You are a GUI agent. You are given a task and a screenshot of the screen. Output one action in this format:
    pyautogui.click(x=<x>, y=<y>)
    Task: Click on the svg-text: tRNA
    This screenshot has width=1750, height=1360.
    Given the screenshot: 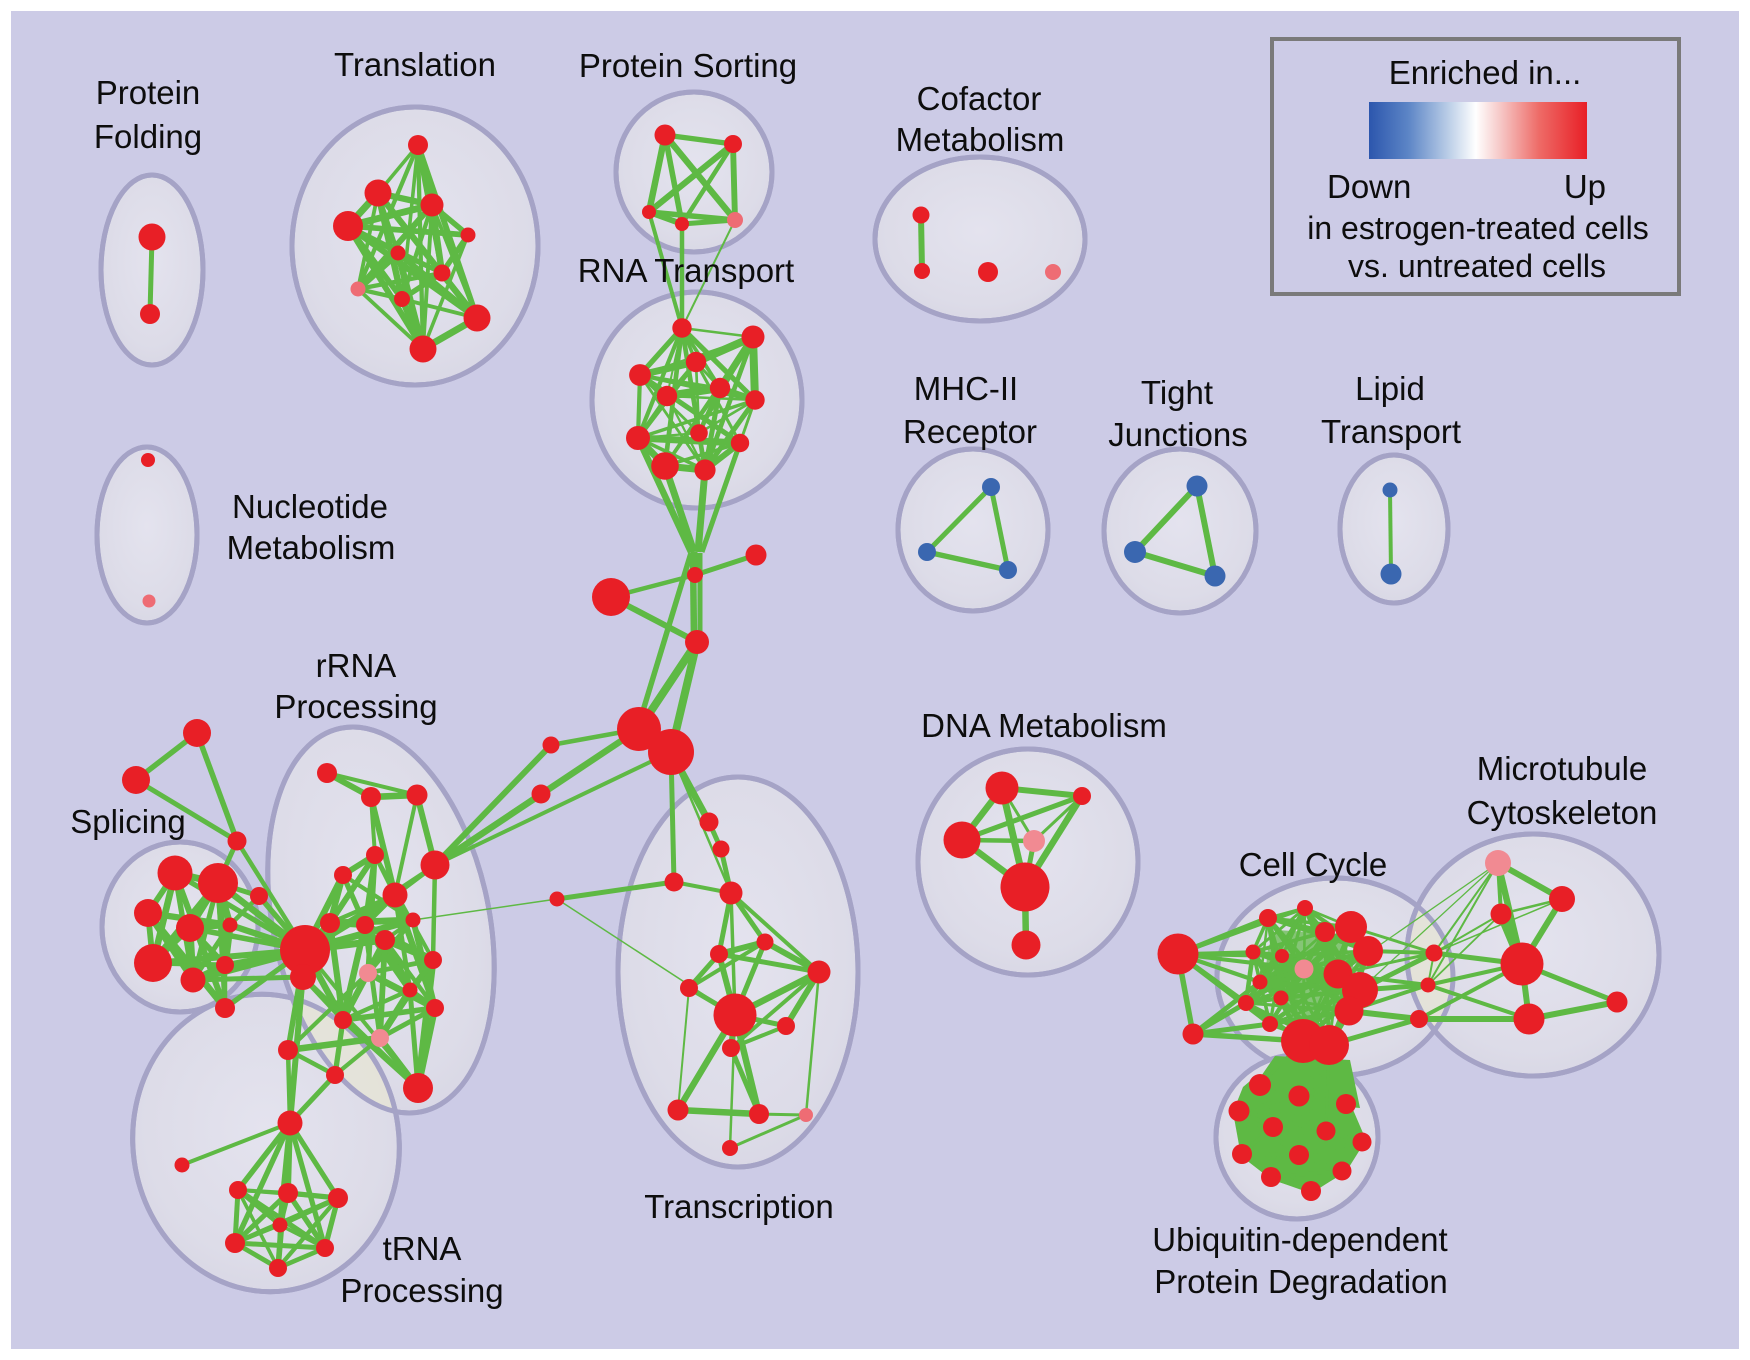 What is the action you would take?
    pyautogui.click(x=422, y=1248)
    